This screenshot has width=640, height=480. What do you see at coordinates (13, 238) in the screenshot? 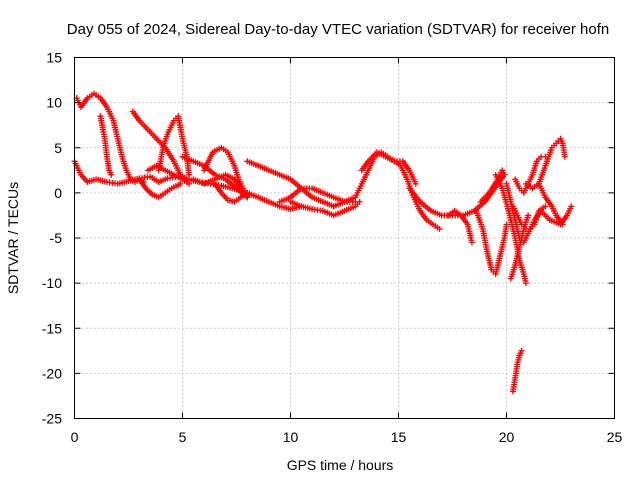
I see `y-axis-label: SDTVAR / TECUs` at bounding box center [13, 238].